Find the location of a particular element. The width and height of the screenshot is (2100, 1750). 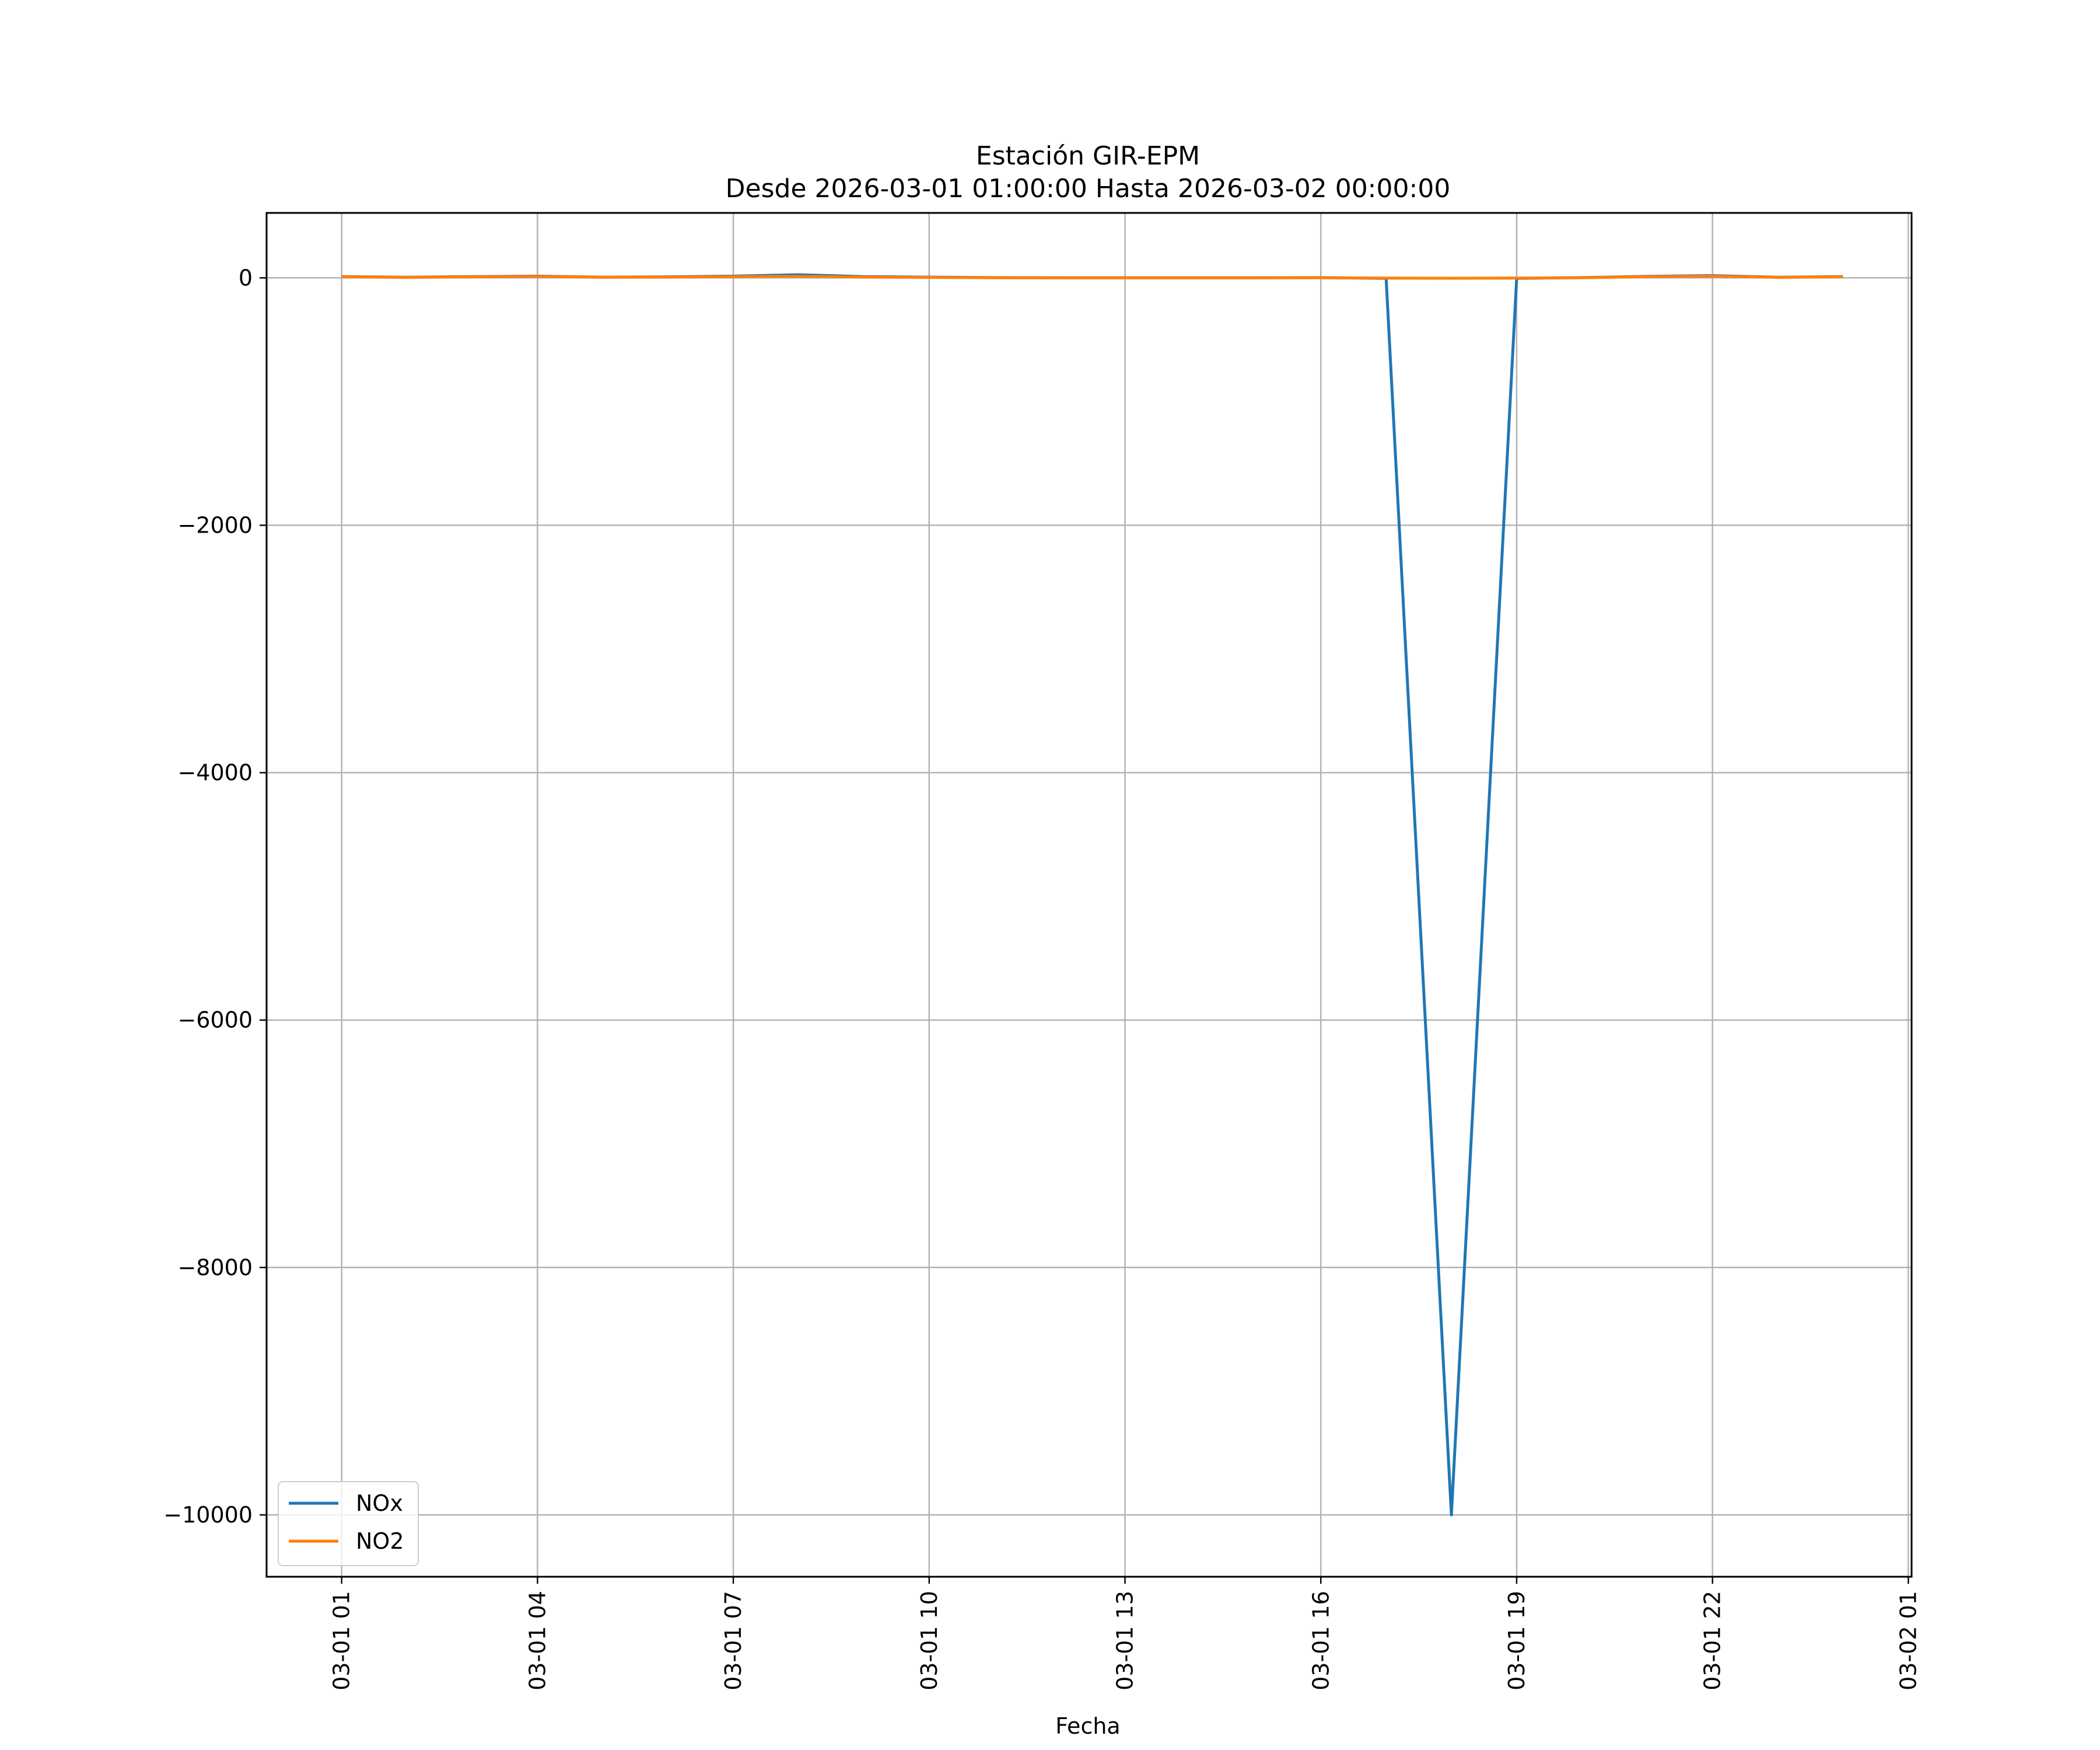

x-tick-label: 03-01 04 is located at coordinates (537, 1640).